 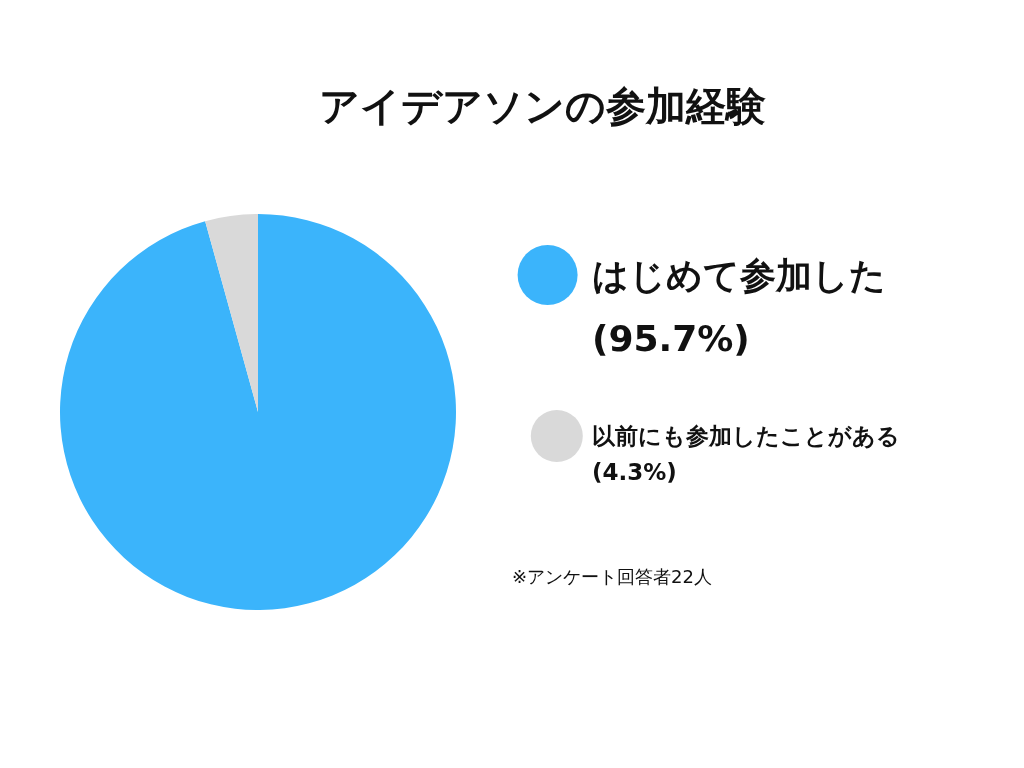 I want to click on text: ※アンケート回答者22人, so click(x=612, y=576).